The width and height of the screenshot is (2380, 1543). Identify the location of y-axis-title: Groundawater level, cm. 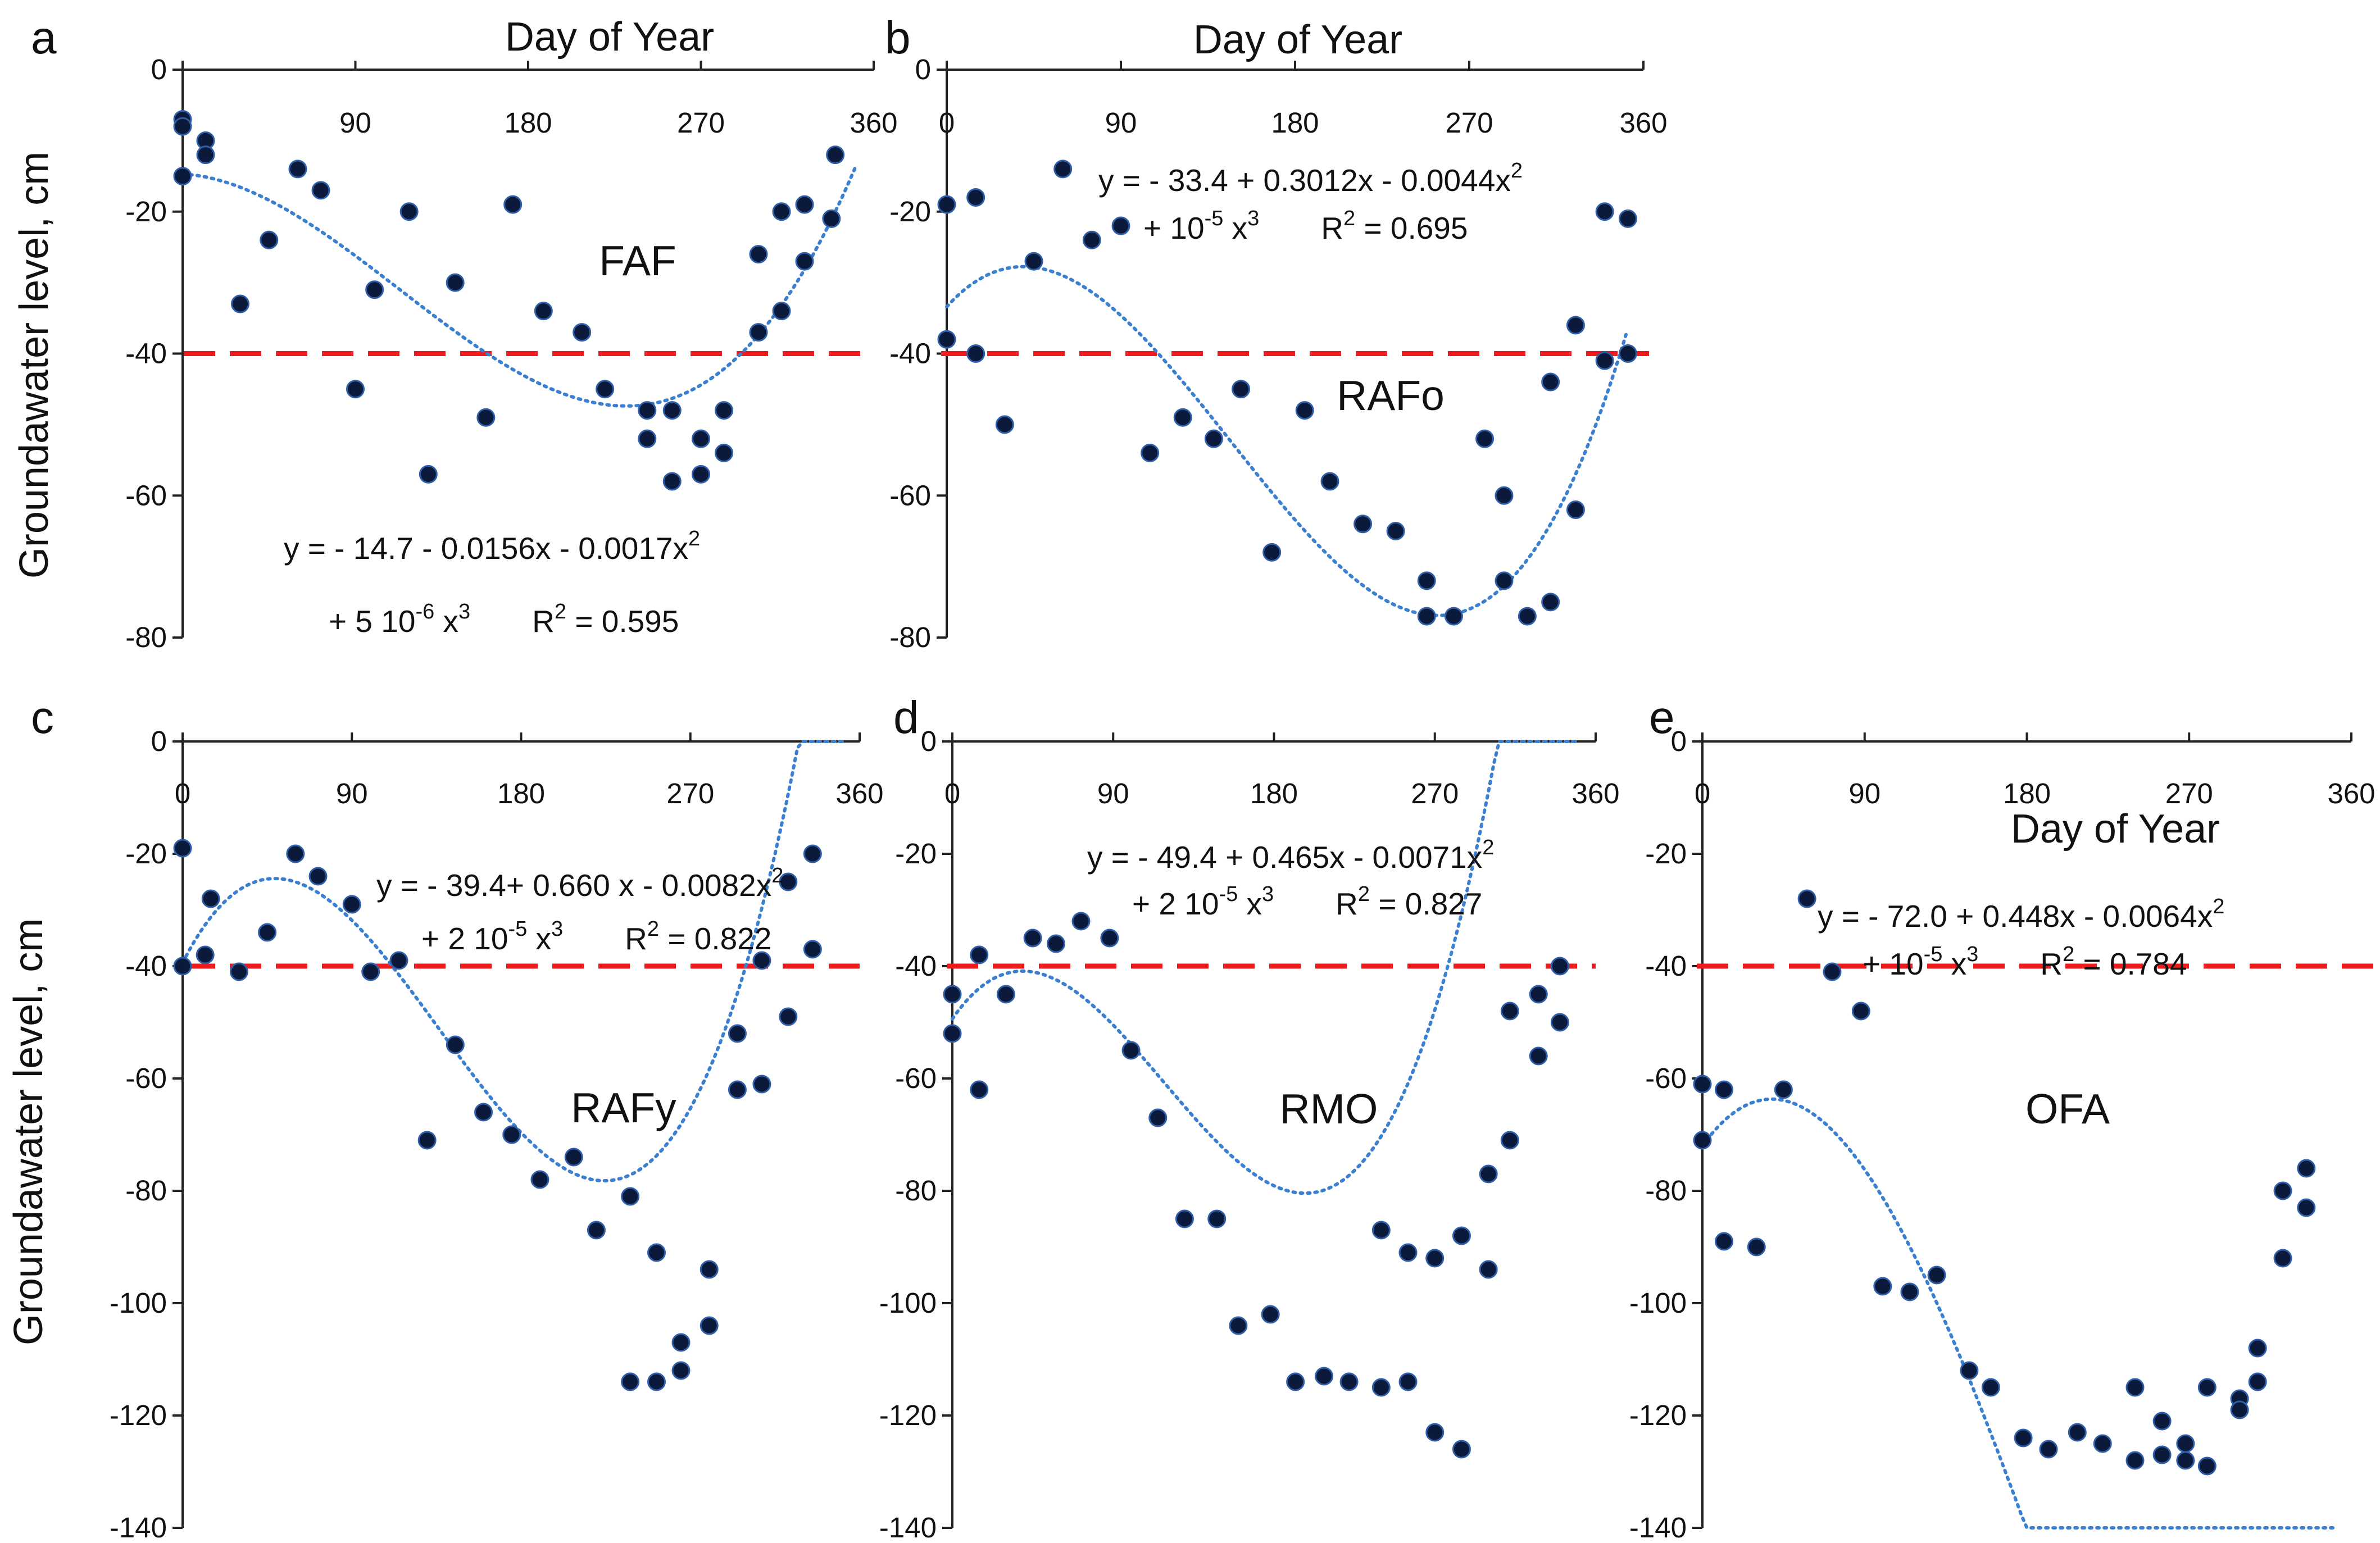
(28, 1131).